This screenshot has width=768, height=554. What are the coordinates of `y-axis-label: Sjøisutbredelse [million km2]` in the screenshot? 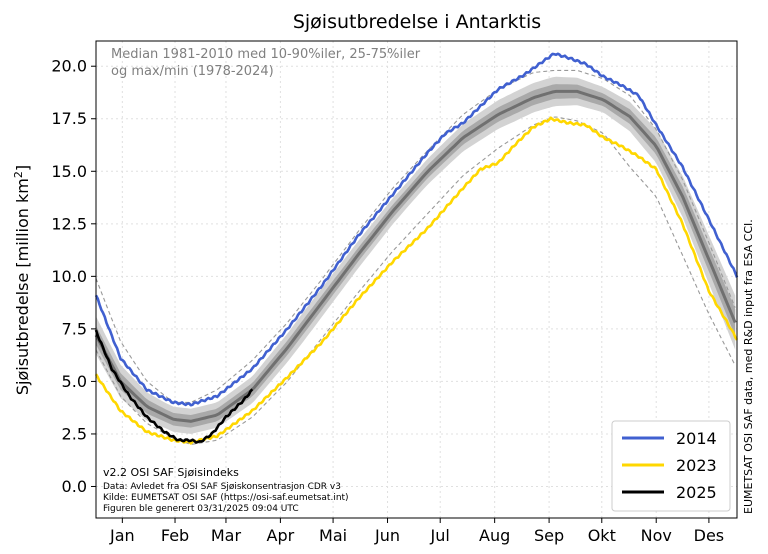 It's located at (22, 280).